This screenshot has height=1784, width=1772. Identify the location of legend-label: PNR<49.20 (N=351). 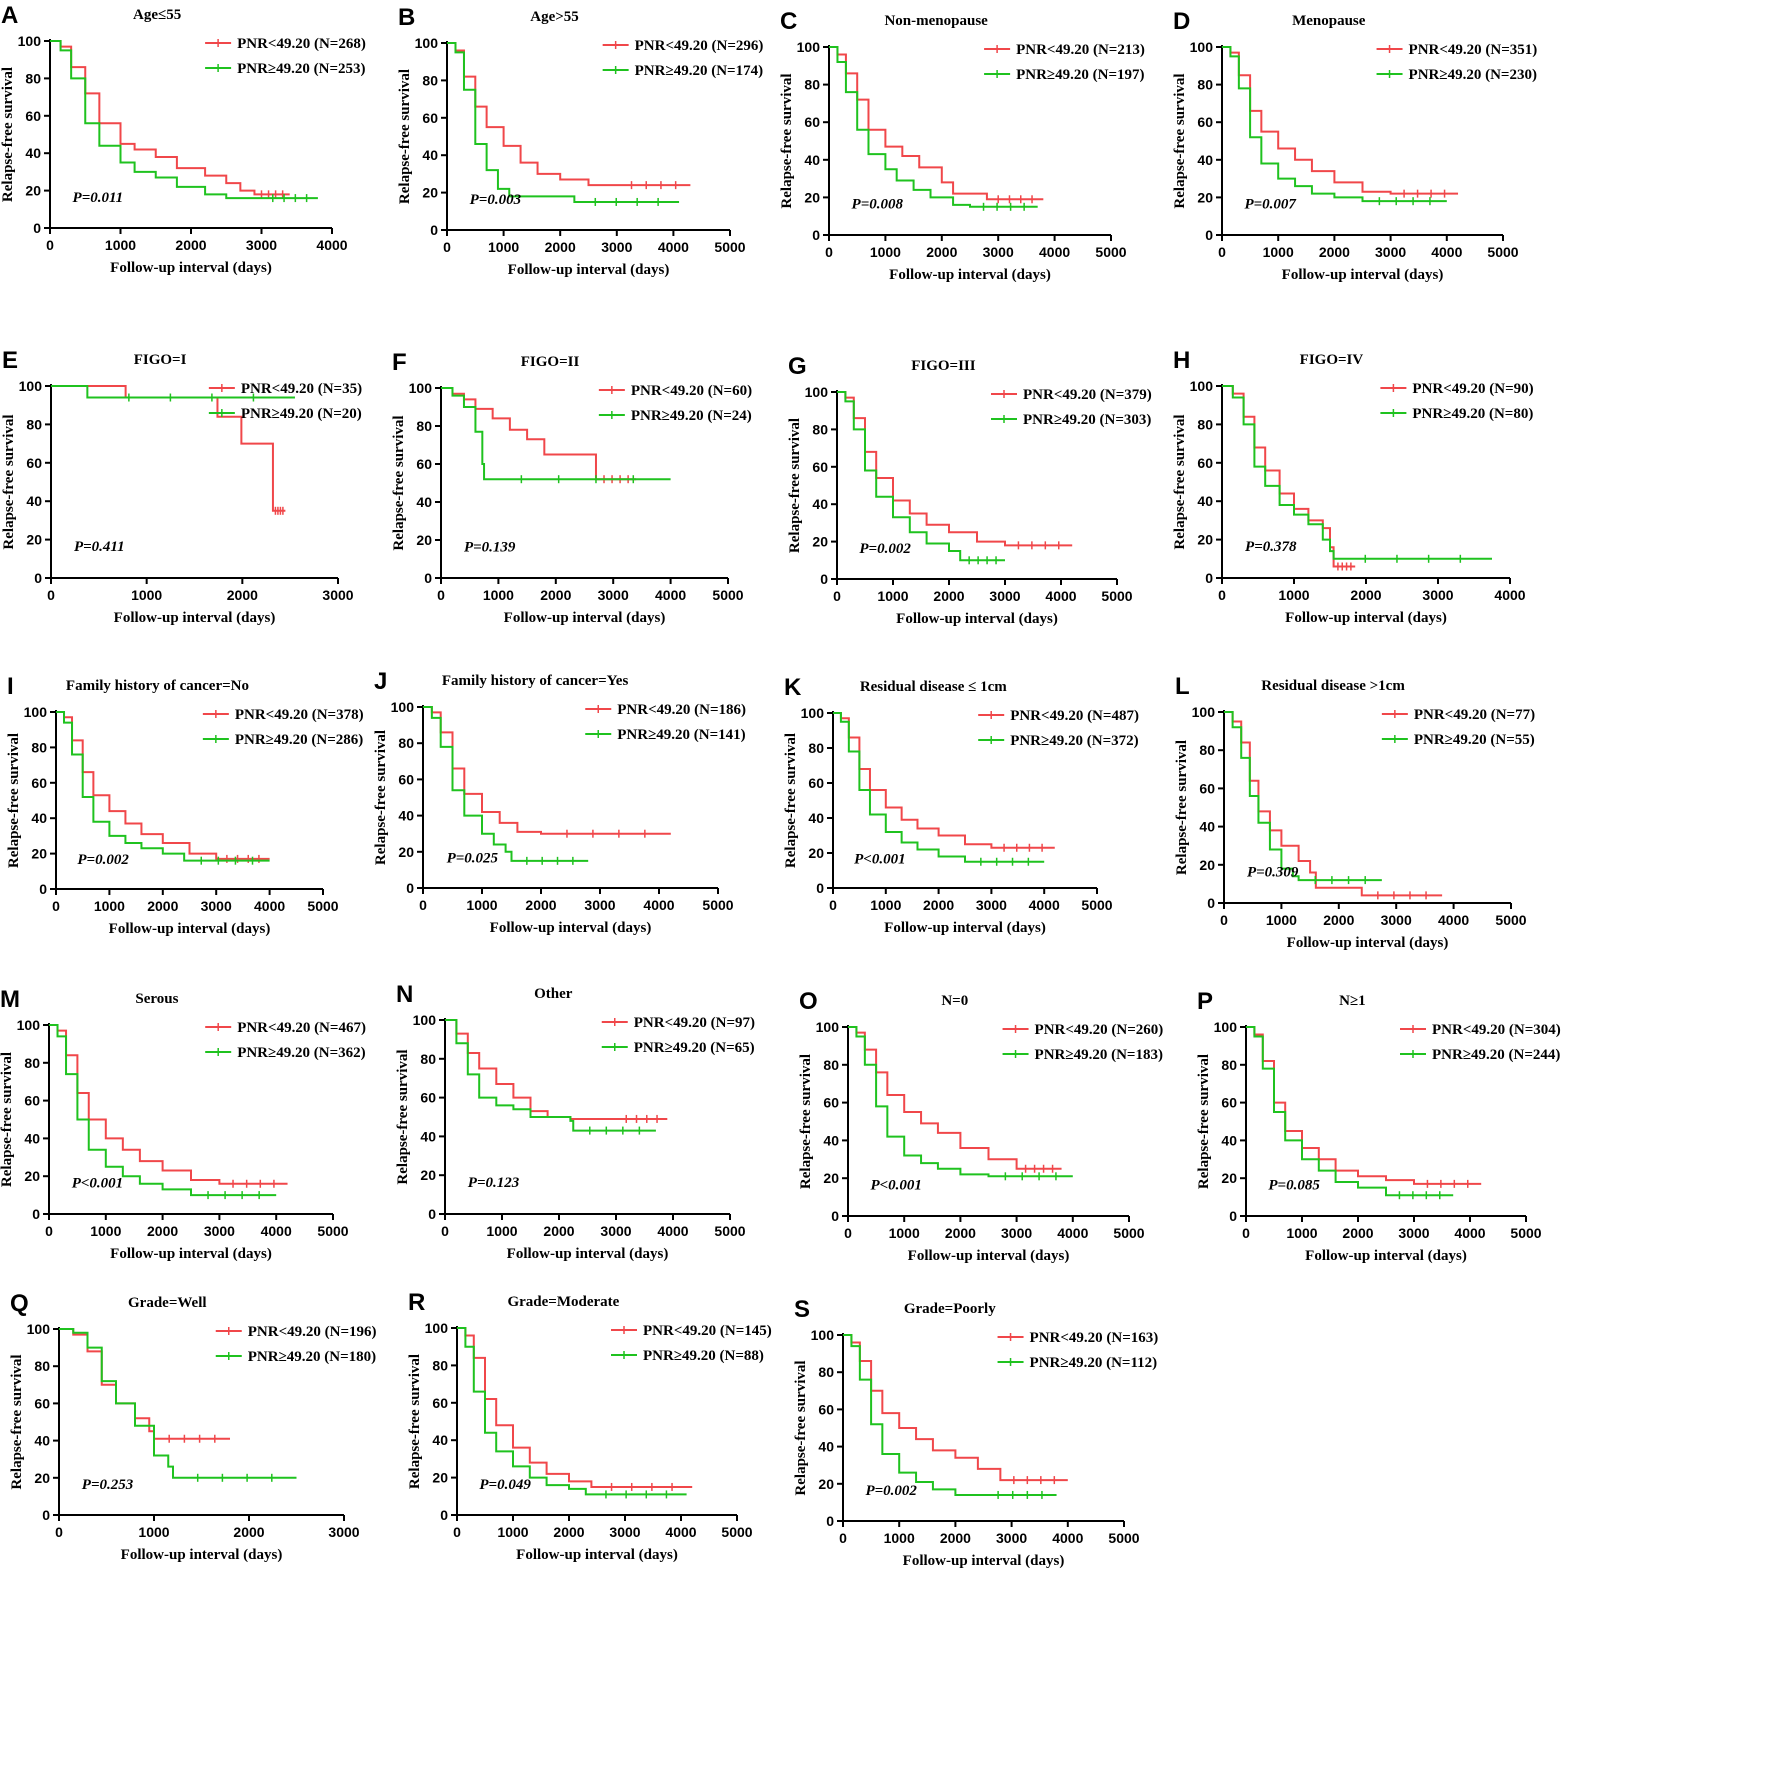
(1473, 50).